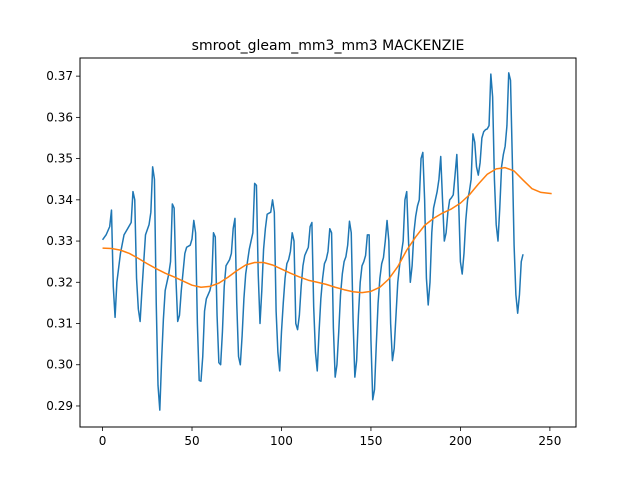 The width and height of the screenshot is (640, 480). Describe the element at coordinates (59, 365) in the screenshot. I see `y-tick-label: 0.30` at that location.